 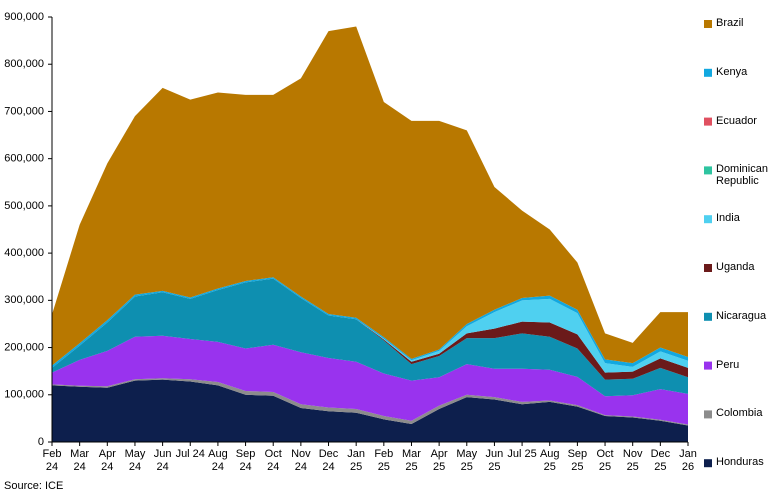 What do you see at coordinates (632, 460) in the screenshot?
I see `x-tick-label: Nov 25` at bounding box center [632, 460].